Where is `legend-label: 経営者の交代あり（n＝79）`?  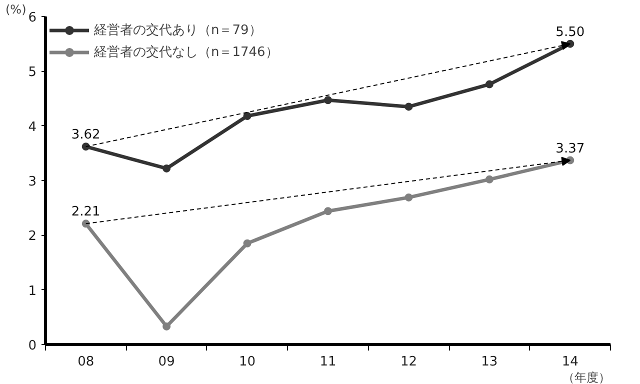 legend-label: 経営者の交代あり（n＝79） is located at coordinates (178, 30).